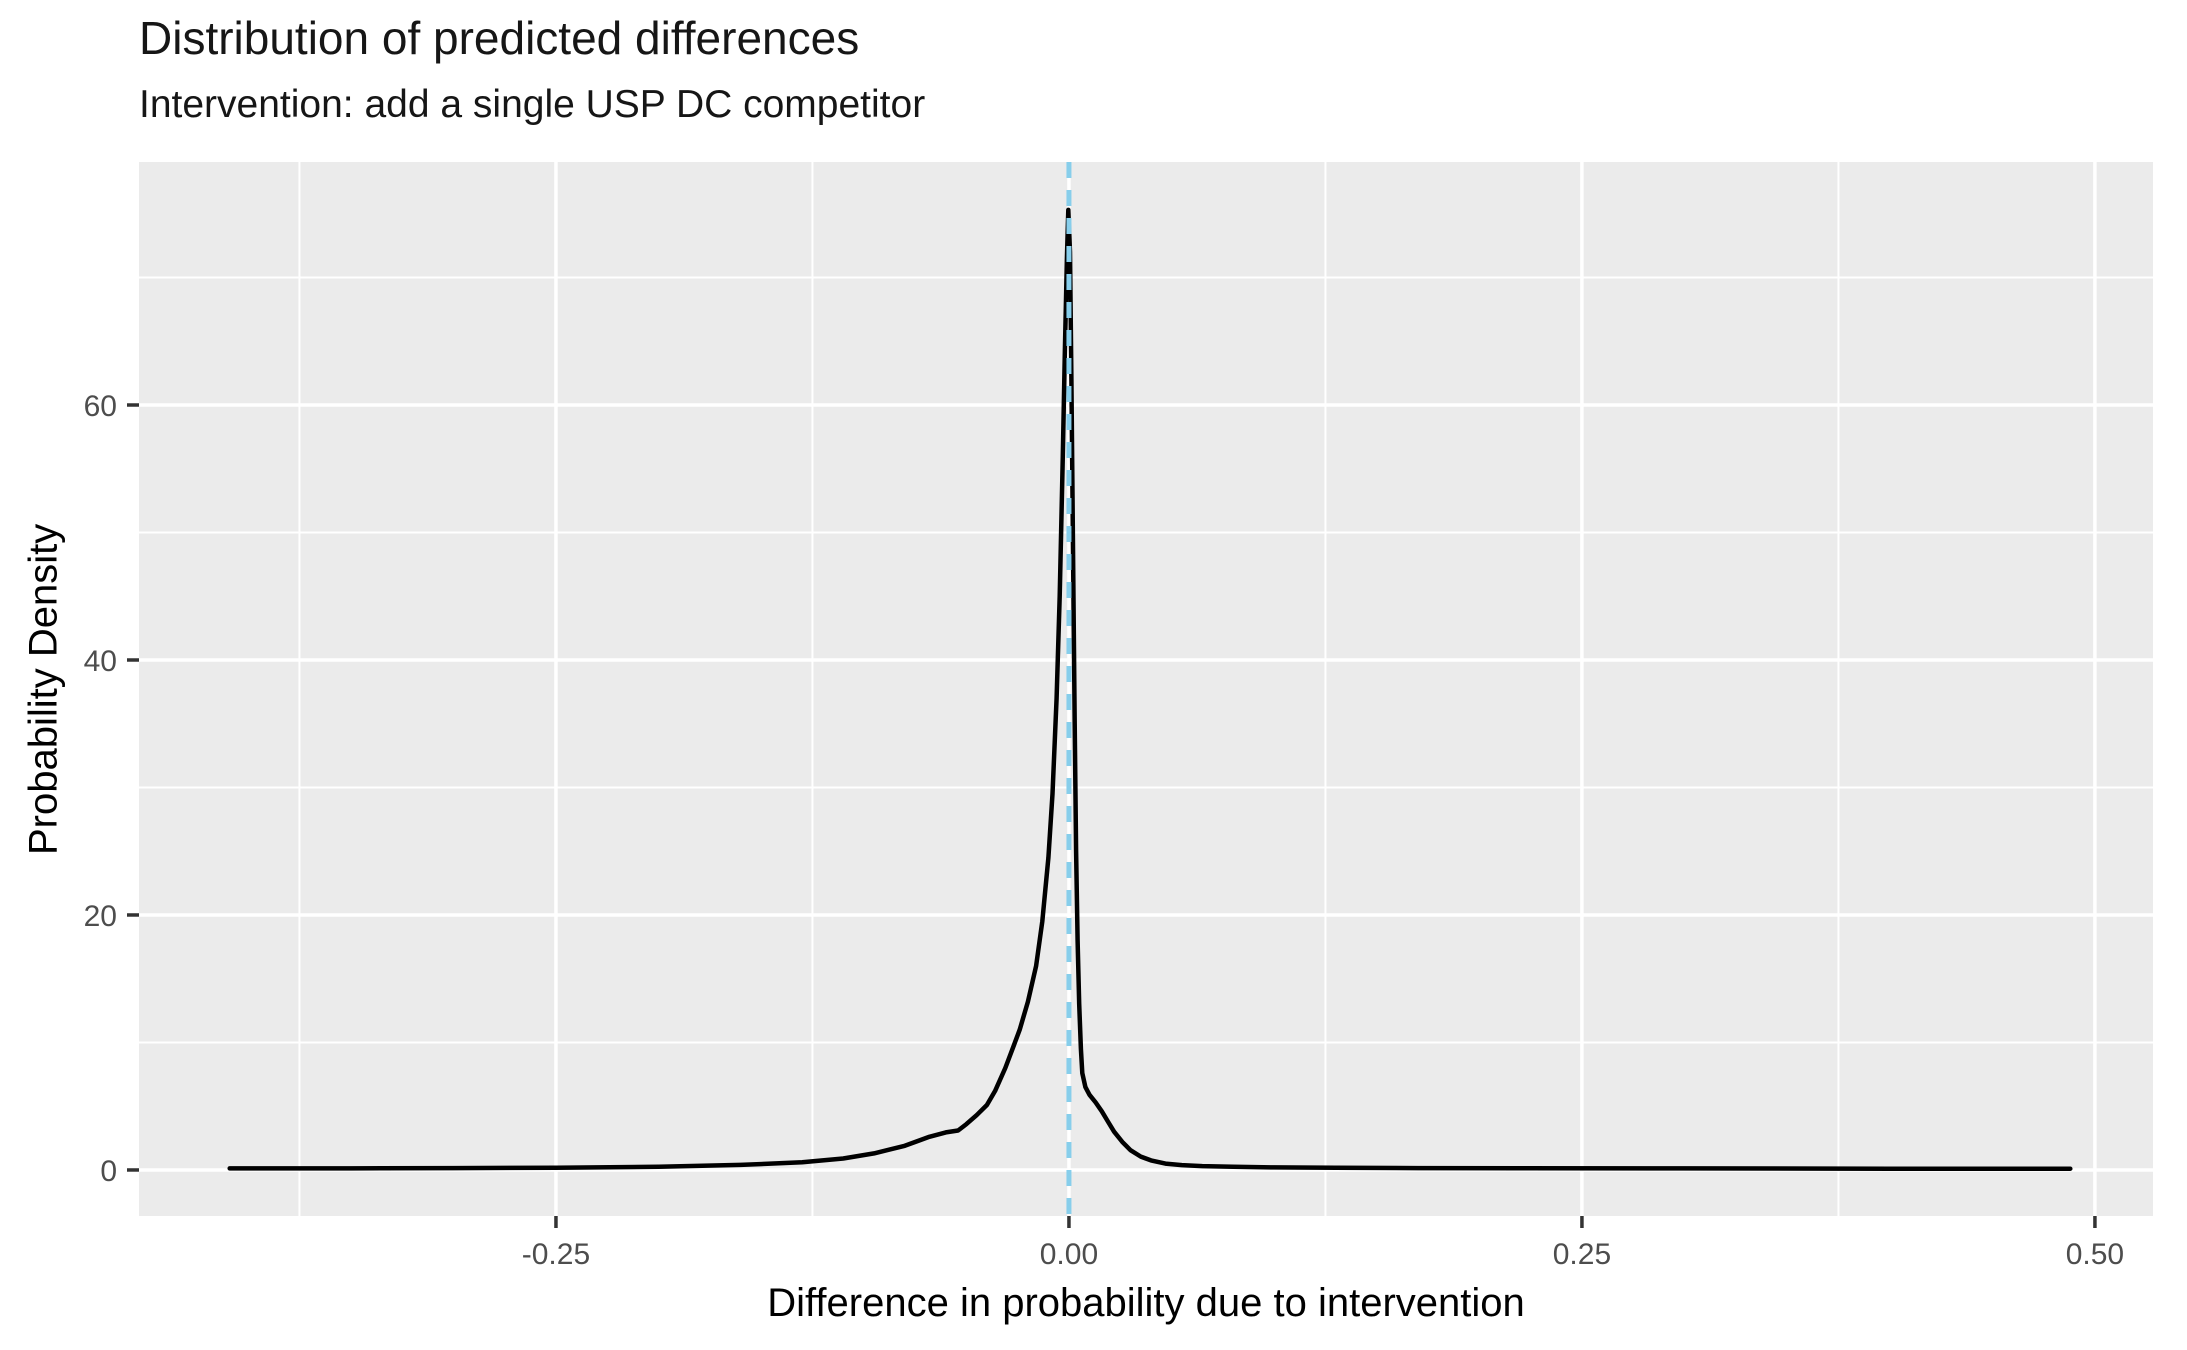 The width and height of the screenshot is (2187, 1350). What do you see at coordinates (499, 38) in the screenshot?
I see `plot-title: Distribution of predicted differences` at bounding box center [499, 38].